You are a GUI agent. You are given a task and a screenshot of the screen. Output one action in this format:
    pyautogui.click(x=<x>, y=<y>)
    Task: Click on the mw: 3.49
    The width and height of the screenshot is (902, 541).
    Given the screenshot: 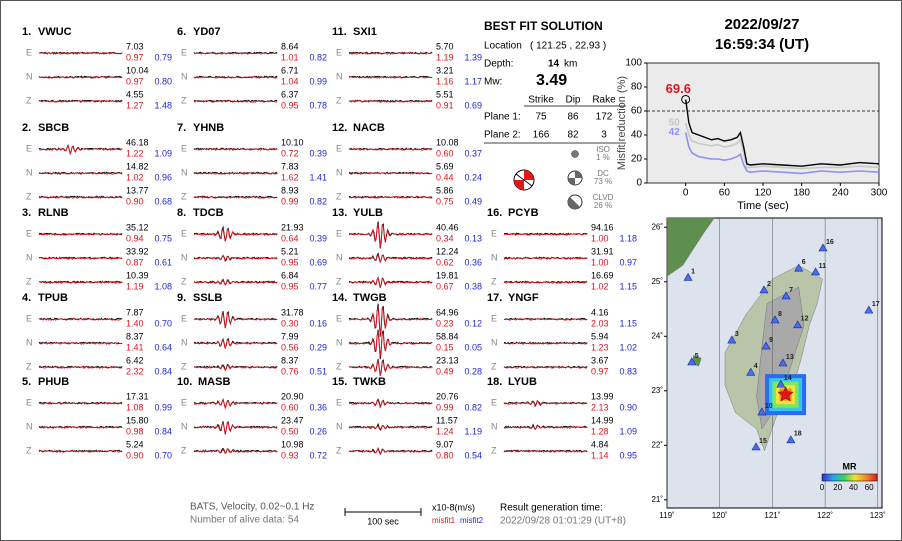 What is the action you would take?
    pyautogui.click(x=551, y=80)
    